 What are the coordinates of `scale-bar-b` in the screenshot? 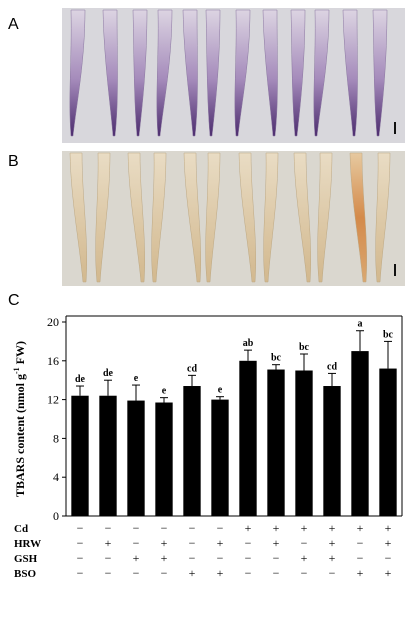 It's located at (395, 270).